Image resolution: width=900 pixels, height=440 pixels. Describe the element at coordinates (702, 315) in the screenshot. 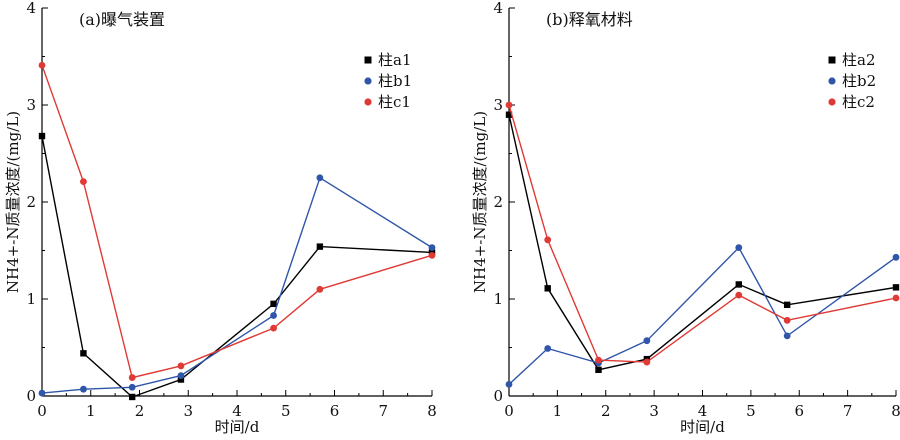

I see `panel-b-series-2-line` at that location.